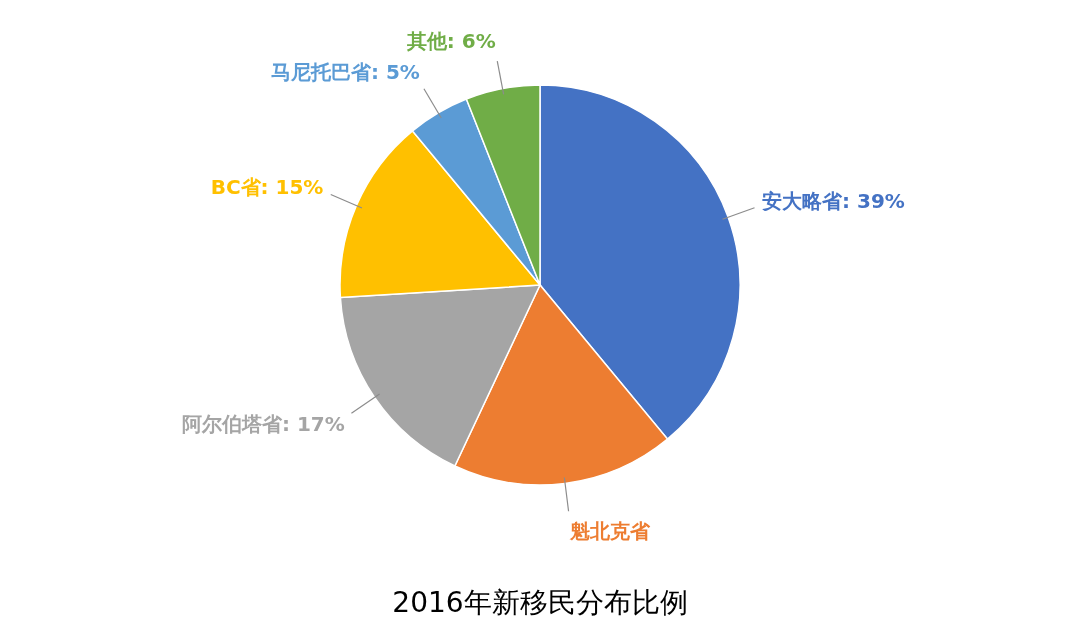  Describe the element at coordinates (345, 71) in the screenshot. I see `slice-label: 马尼托巴省: 5%` at that location.